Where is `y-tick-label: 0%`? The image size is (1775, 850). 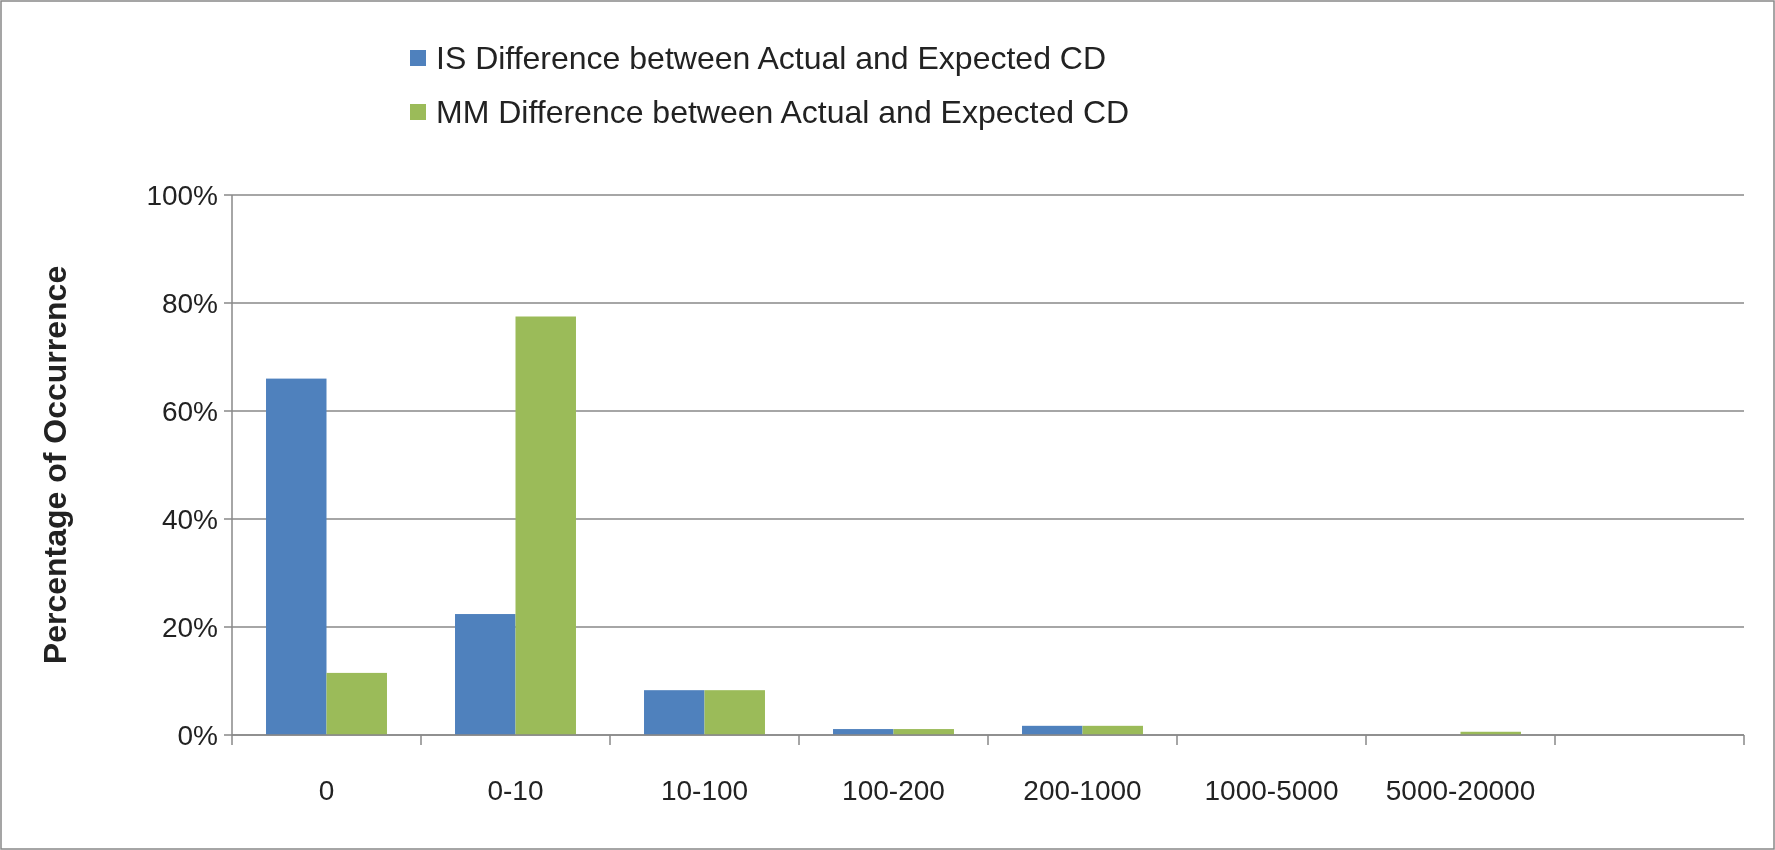 y-tick-label: 0% is located at coordinates (197, 735).